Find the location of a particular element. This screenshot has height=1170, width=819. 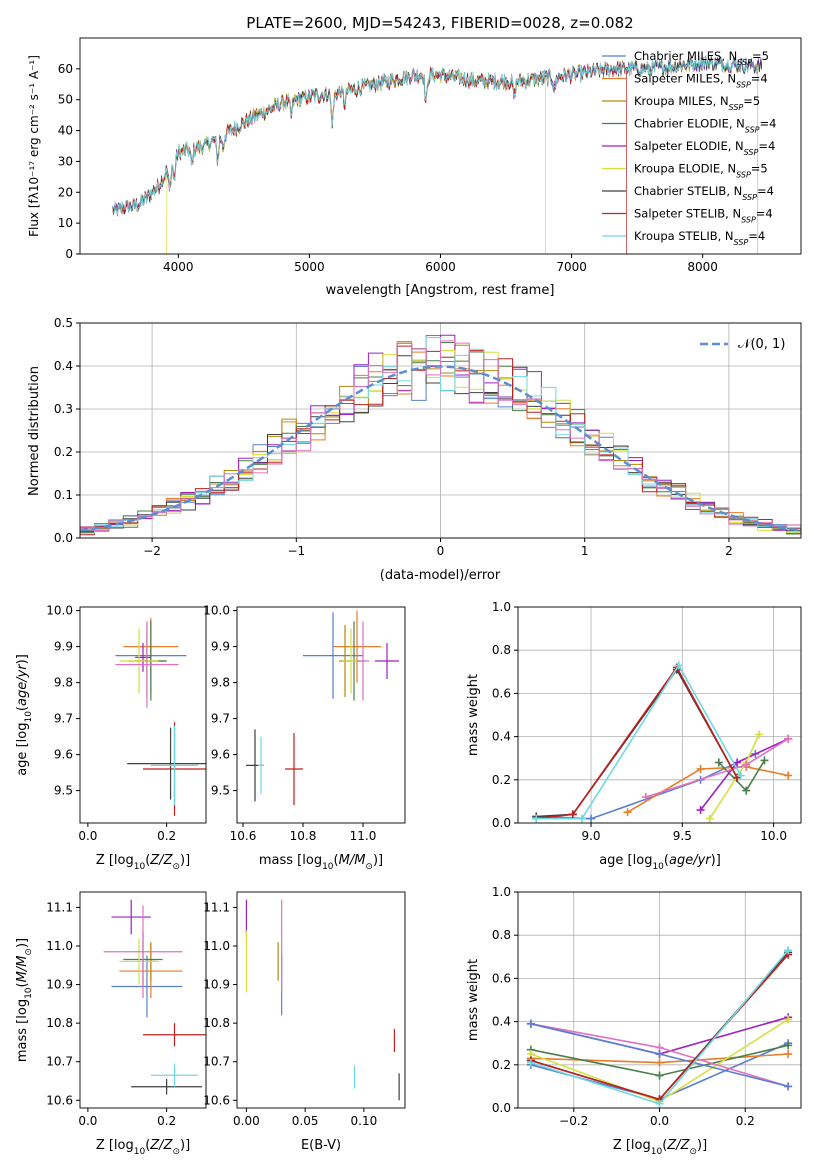

x-axis-label: mass [log10(M/M⊙)] is located at coordinates (321, 862).